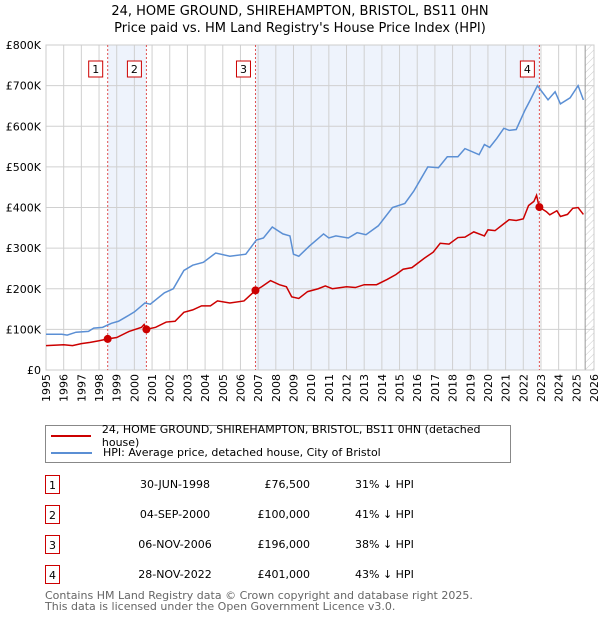  Describe the element at coordinates (470, 388) in the screenshot. I see `x-tick-label: 2019` at that location.